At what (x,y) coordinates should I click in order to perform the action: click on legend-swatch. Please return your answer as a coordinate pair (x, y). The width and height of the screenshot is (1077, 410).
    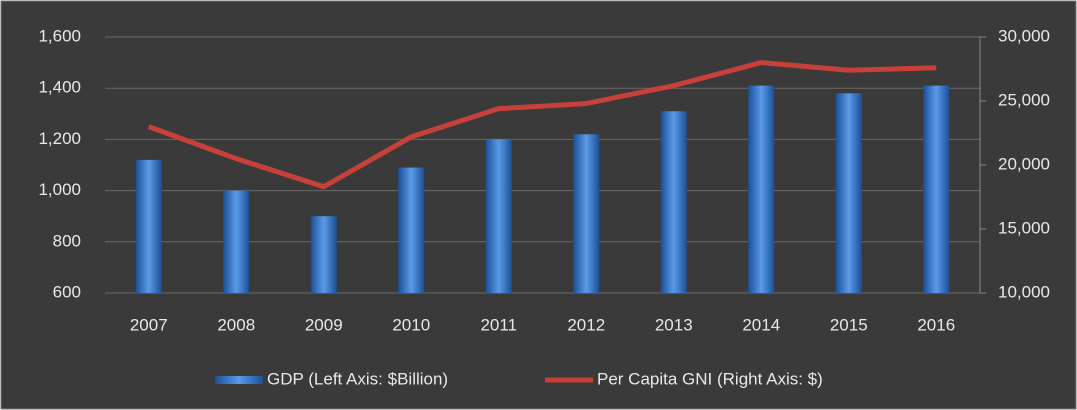
    Looking at the image, I should click on (239, 380).